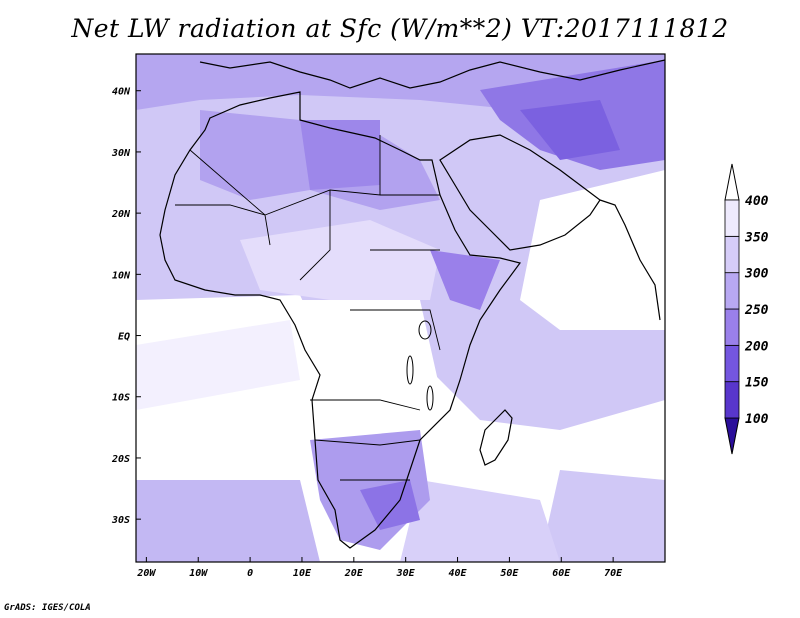  What do you see at coordinates (340, 260) in the screenshot?
I see `field-sahel` at bounding box center [340, 260].